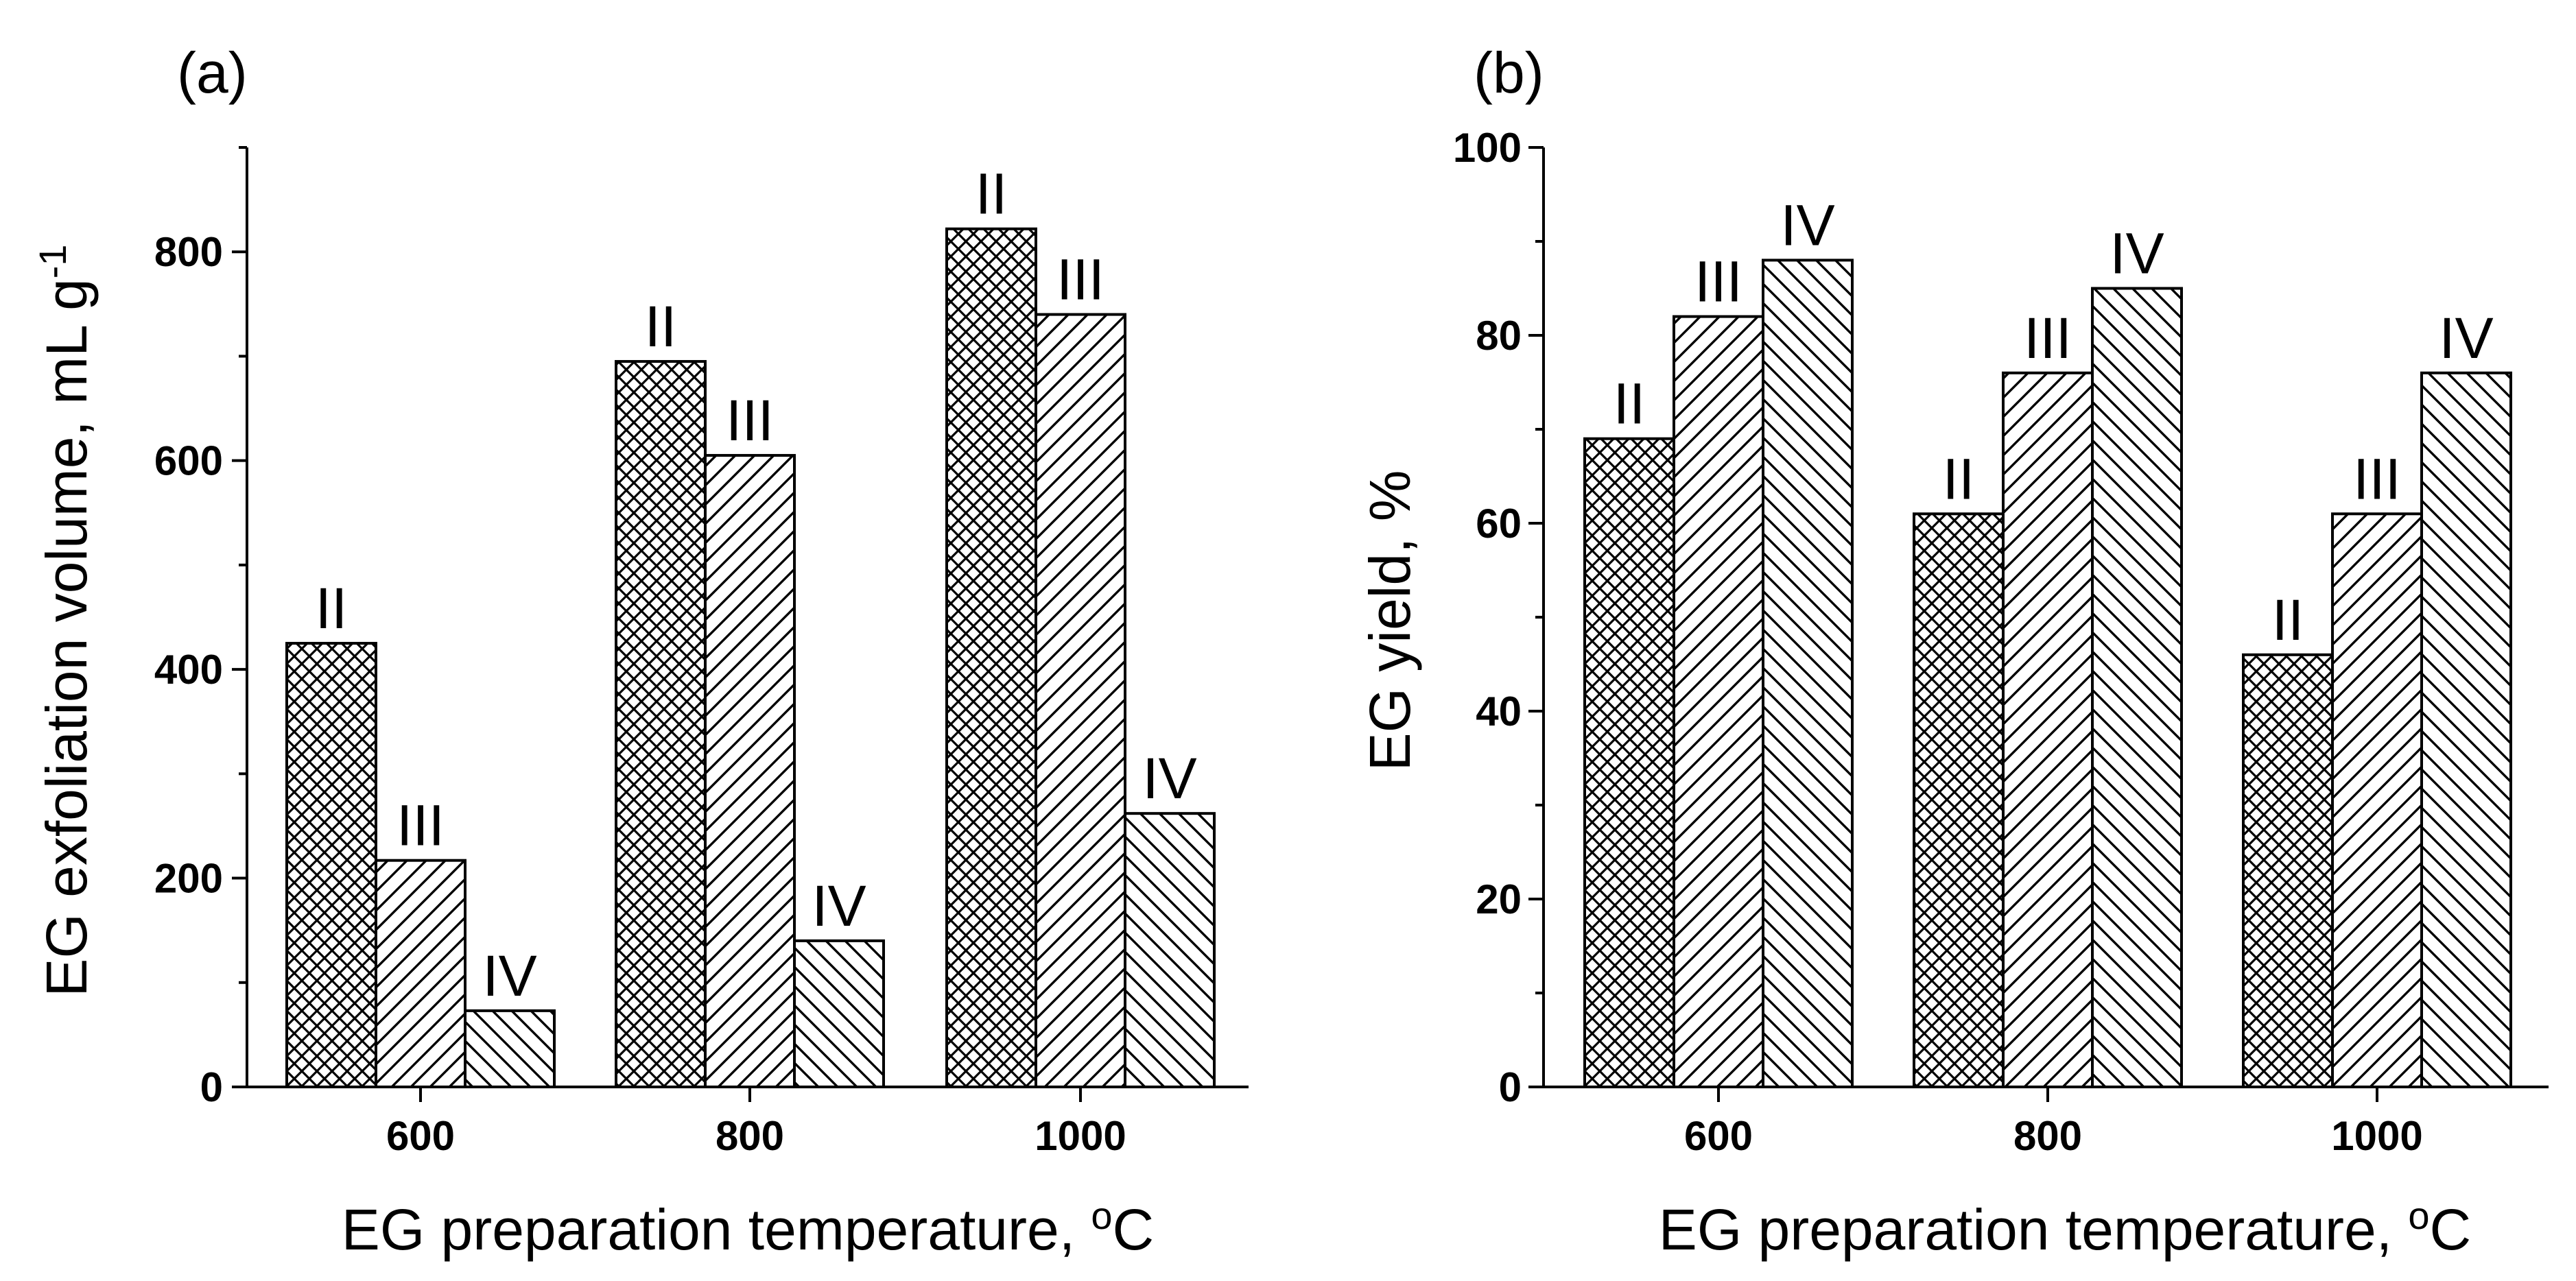 The image size is (2576, 1281). I want to click on panel-a-y-axis-title: EG exfoliation volume, mL g-1, so click(65, 620).